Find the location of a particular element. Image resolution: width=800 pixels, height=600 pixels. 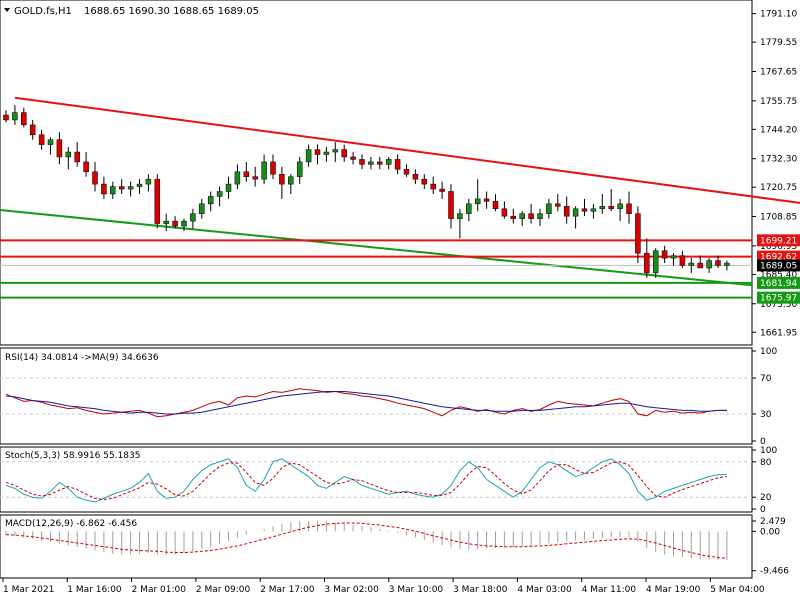

macd-signal is located at coordinates (366, 540).